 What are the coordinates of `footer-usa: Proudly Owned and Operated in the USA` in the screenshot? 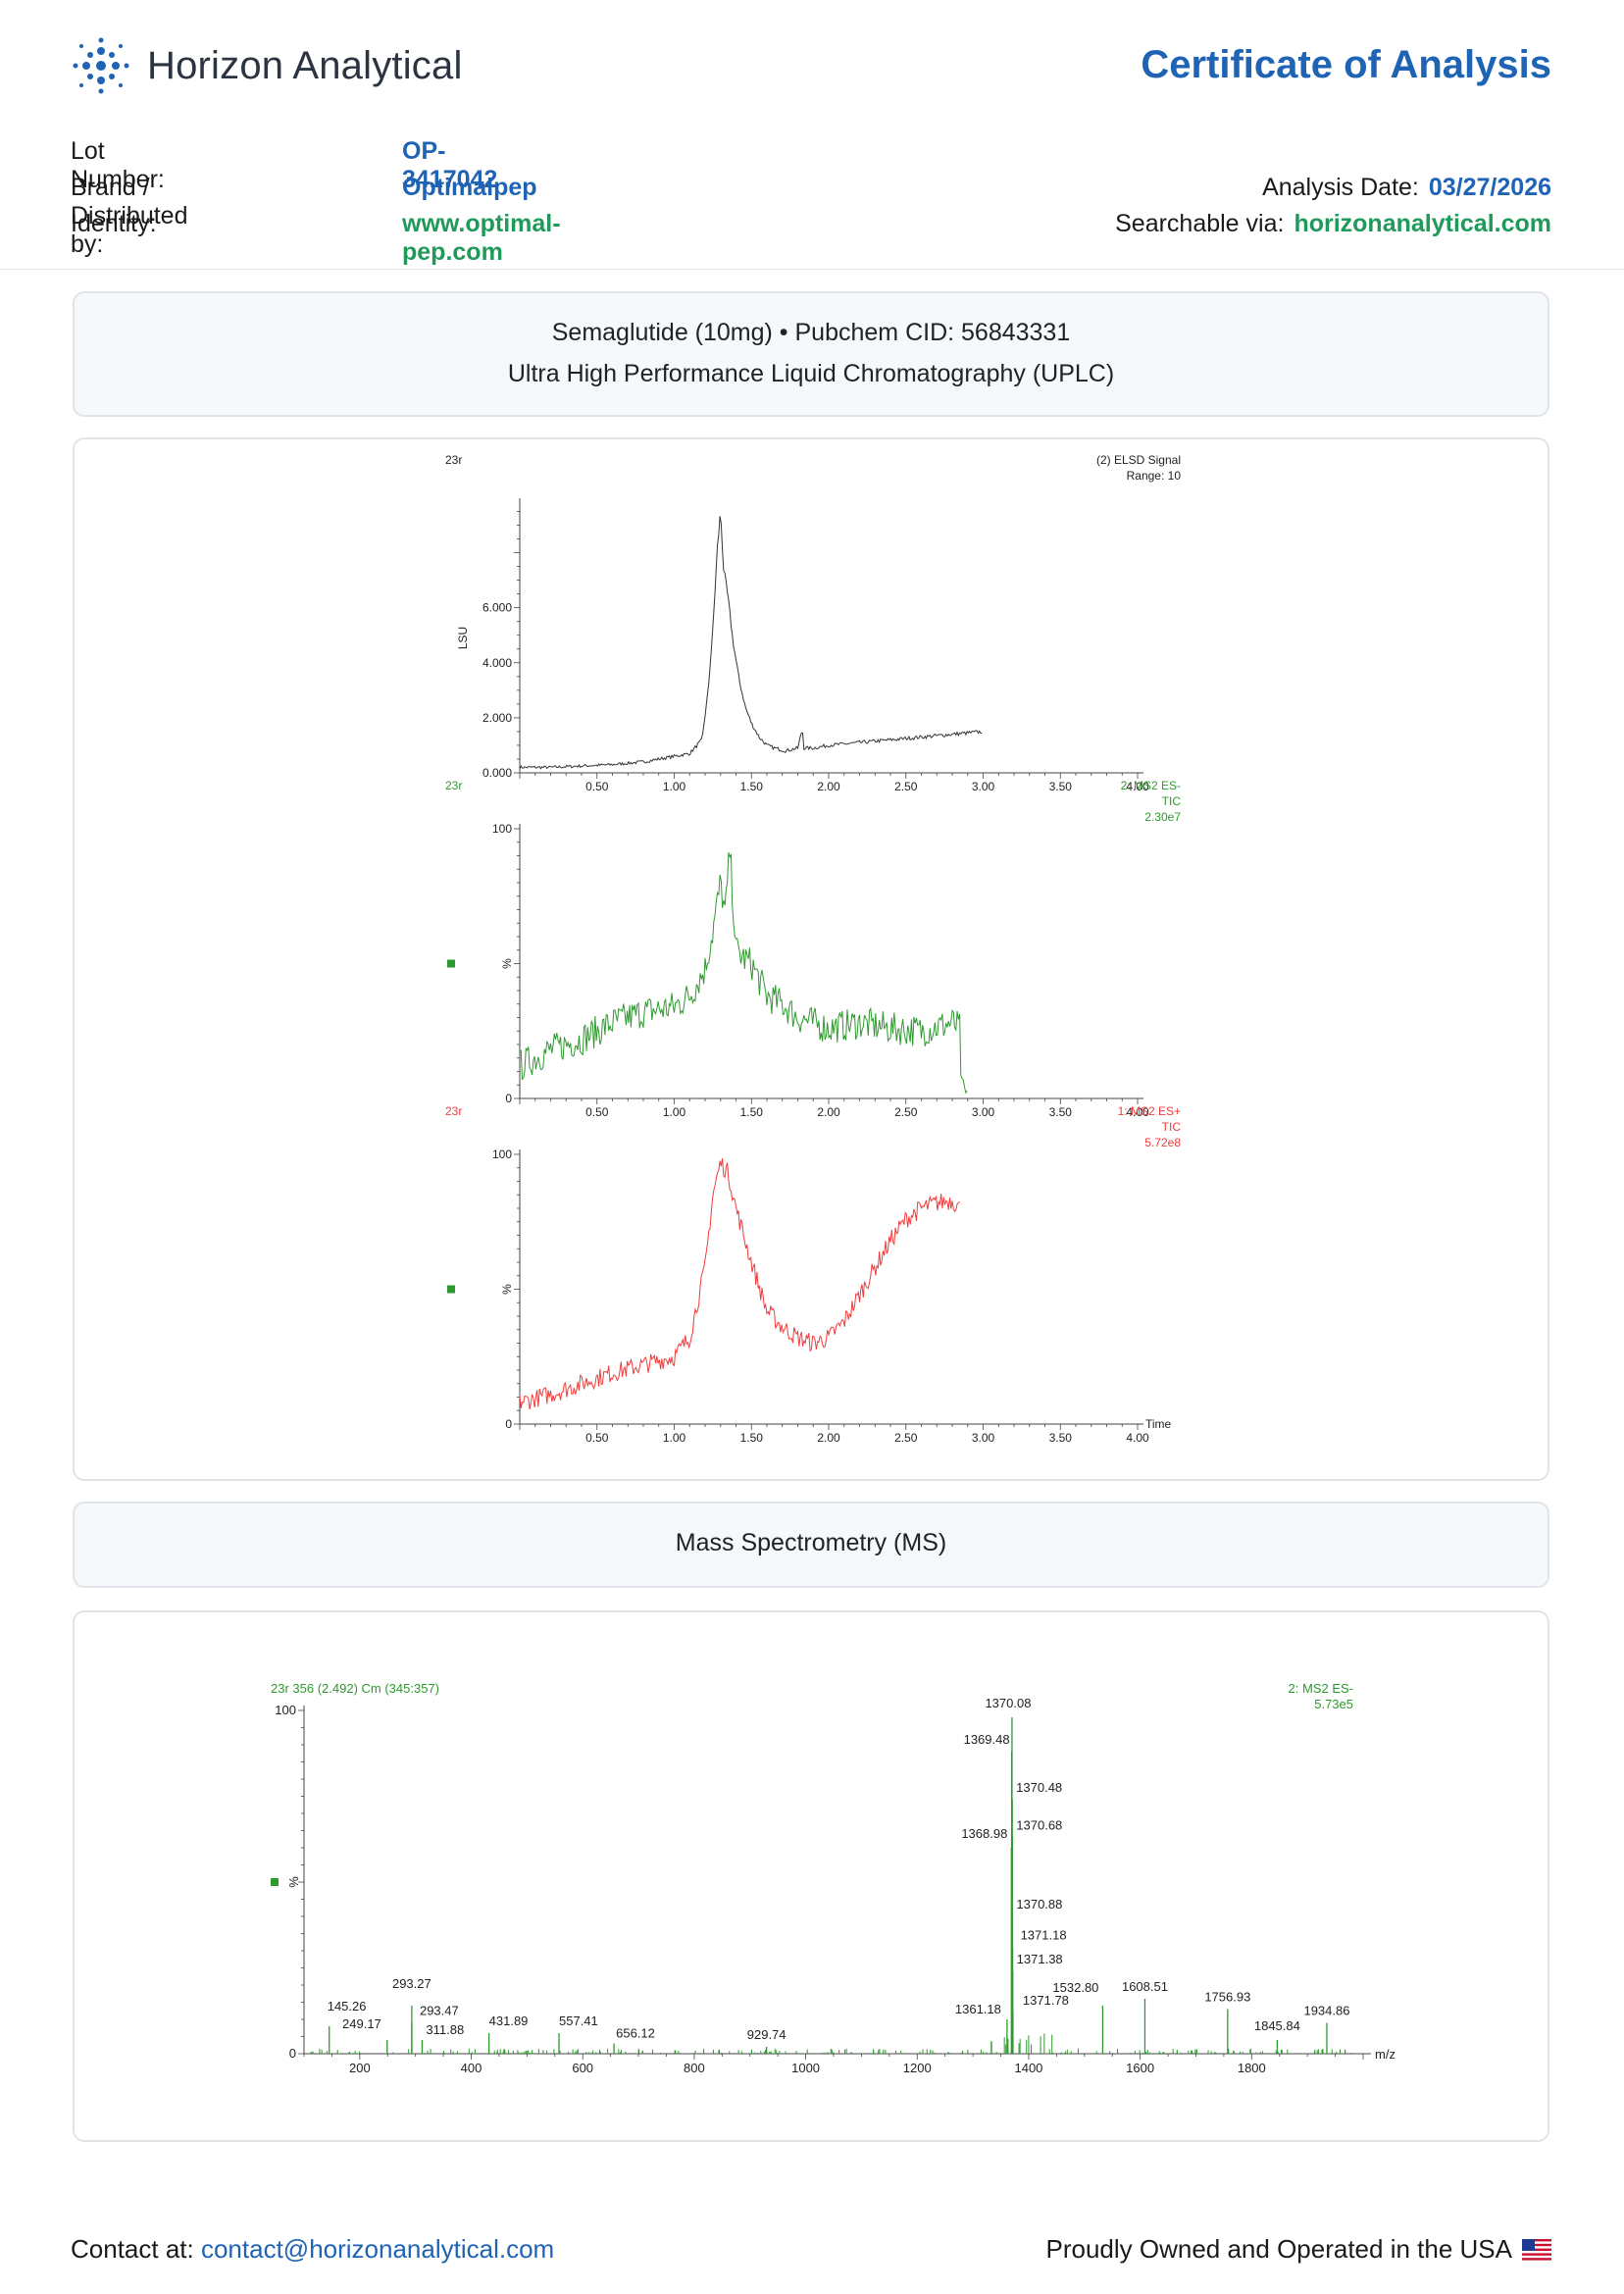 It's located at (1298, 2249).